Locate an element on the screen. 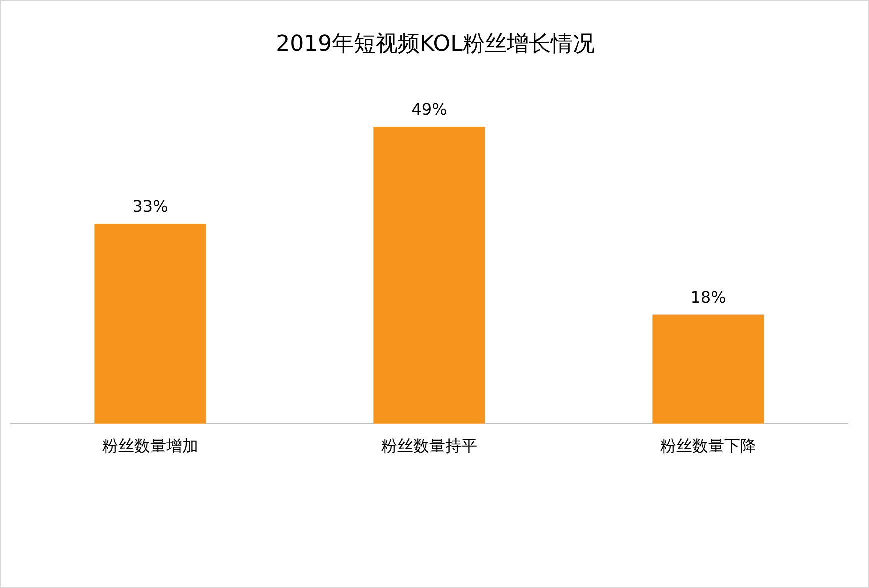 This screenshot has height=588, width=869. data-label: 33% is located at coordinates (150, 206).